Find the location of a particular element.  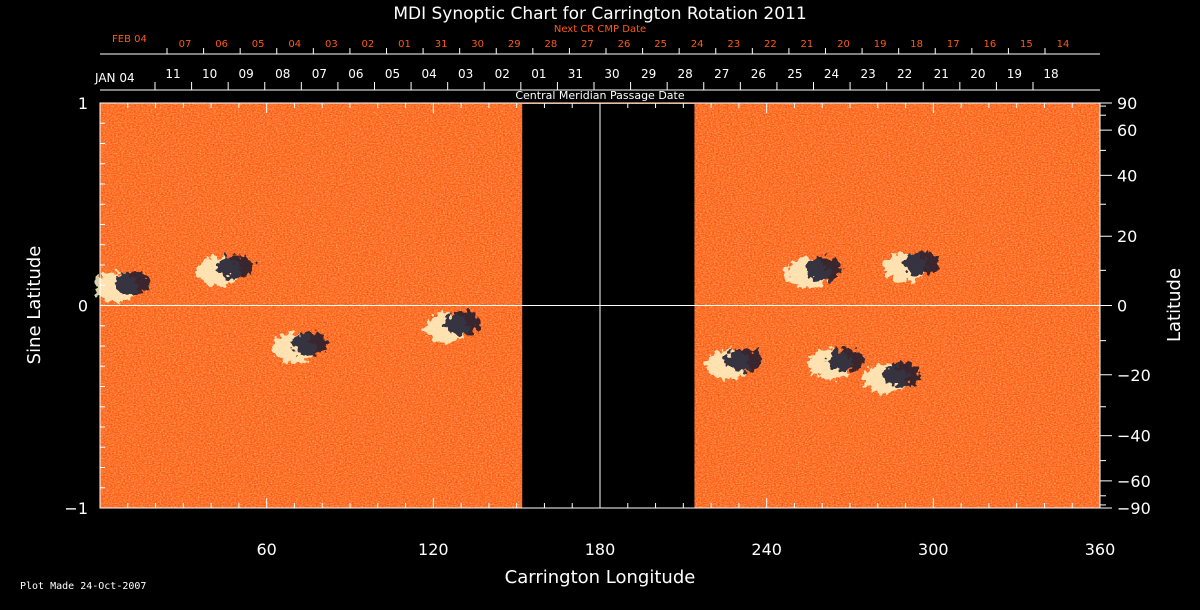

y-tick-label-left: 0 is located at coordinates (83, 306).